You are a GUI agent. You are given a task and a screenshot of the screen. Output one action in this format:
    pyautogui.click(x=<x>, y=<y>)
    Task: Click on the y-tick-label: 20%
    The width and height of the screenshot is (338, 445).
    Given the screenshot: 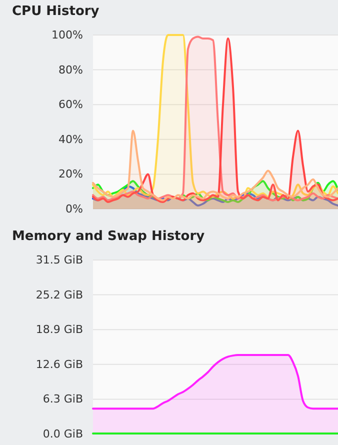 What is the action you would take?
    pyautogui.click(x=70, y=174)
    